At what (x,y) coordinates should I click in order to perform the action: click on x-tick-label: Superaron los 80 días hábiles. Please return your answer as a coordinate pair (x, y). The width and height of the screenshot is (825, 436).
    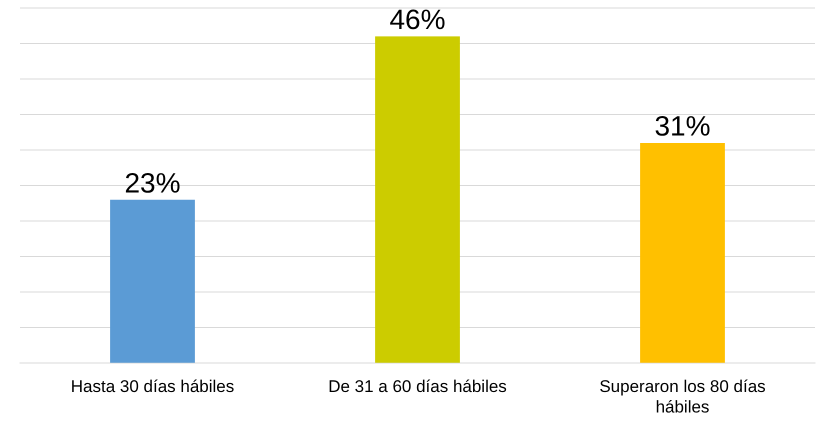
    Looking at the image, I should click on (682, 396).